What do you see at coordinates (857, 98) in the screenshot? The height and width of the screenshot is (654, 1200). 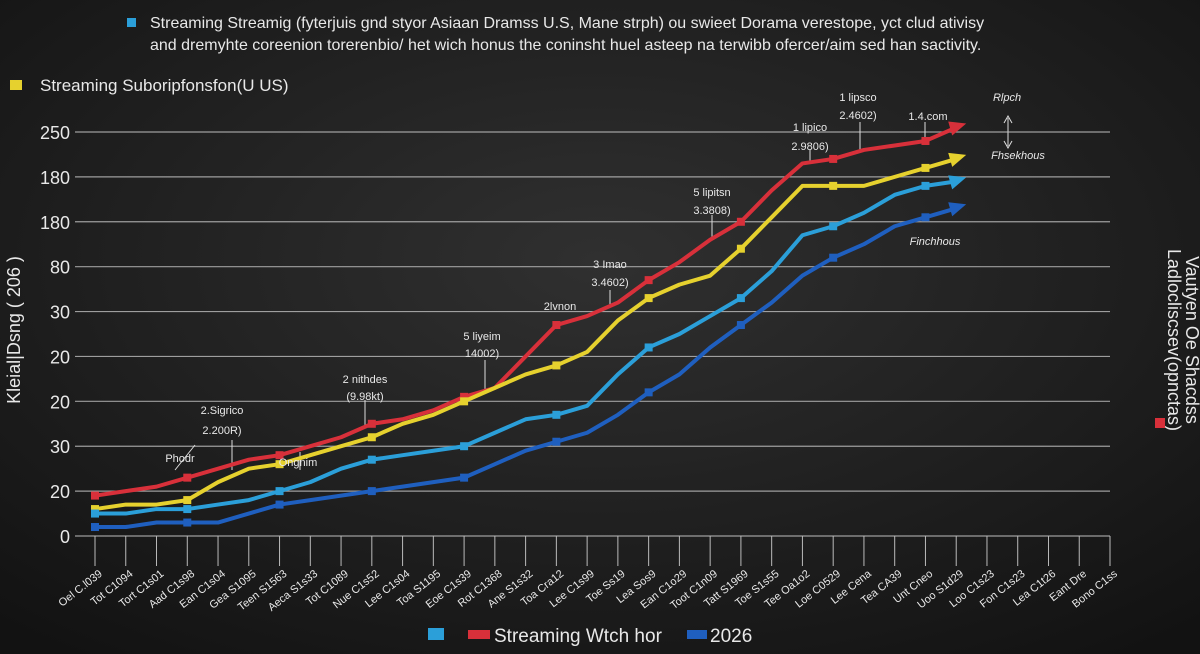 I see `annotation: 1 lipsco` at bounding box center [857, 98].